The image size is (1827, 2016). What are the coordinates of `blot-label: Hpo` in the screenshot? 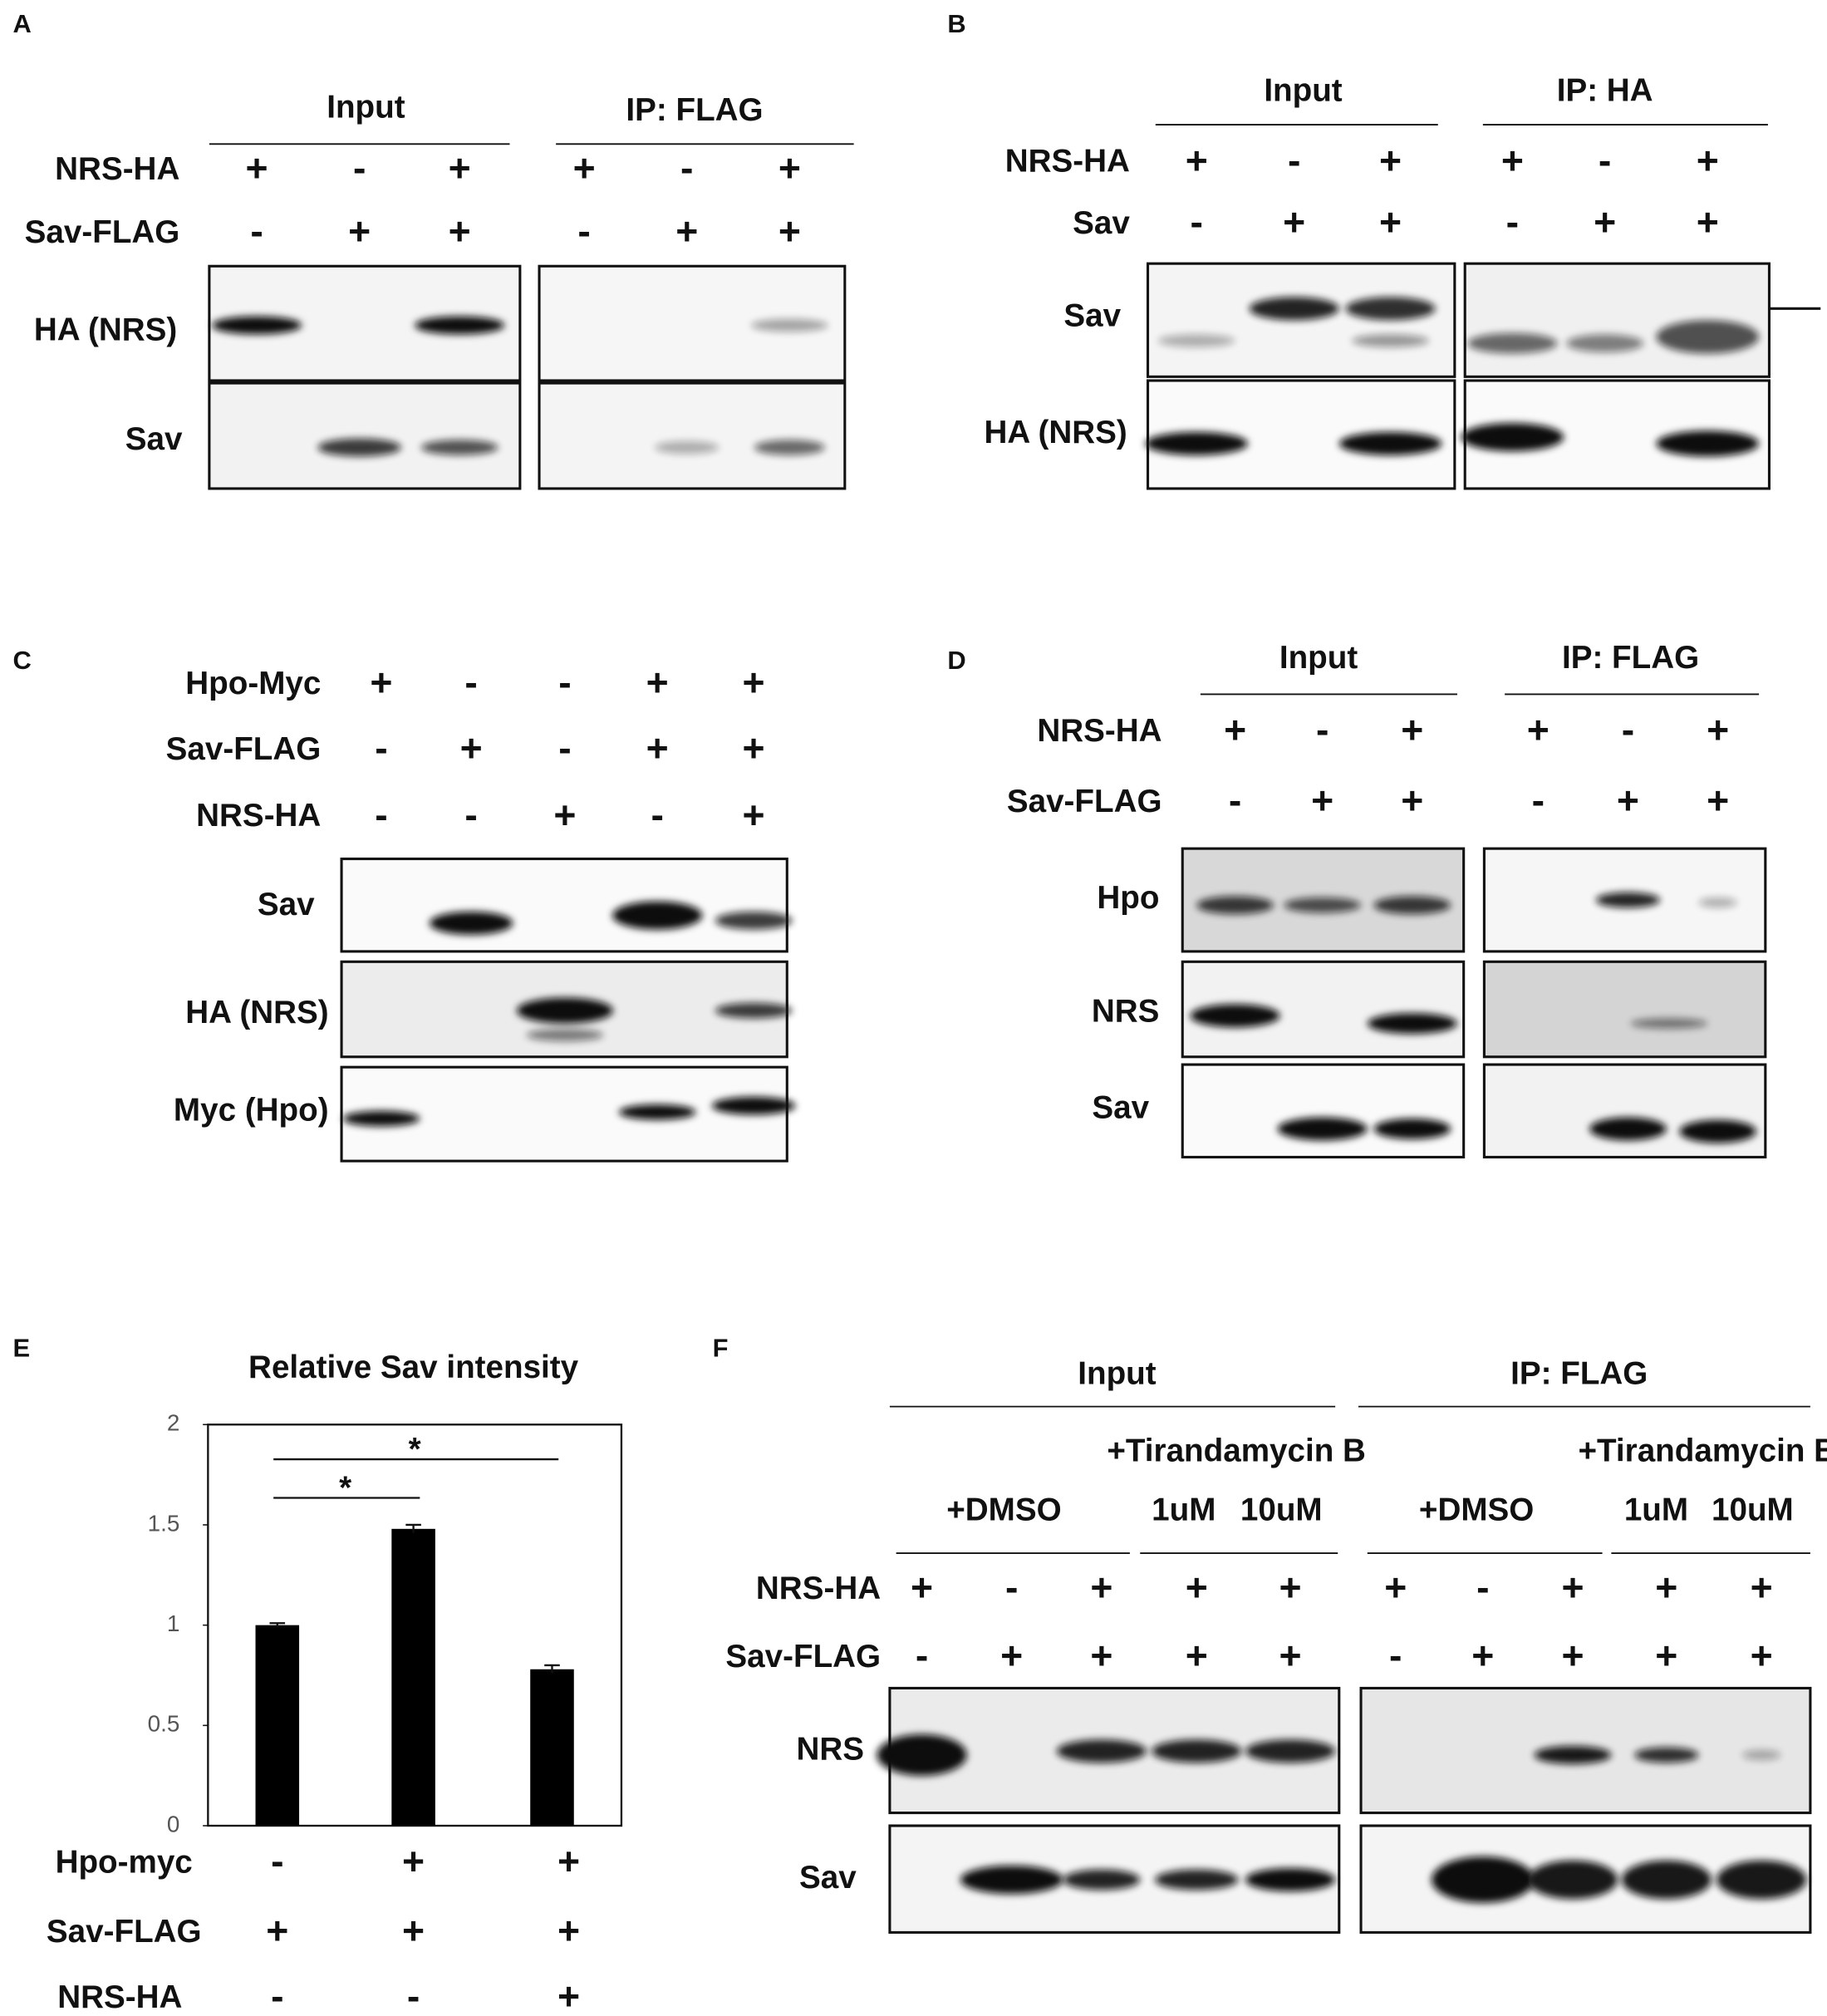 It's located at (1128, 898).